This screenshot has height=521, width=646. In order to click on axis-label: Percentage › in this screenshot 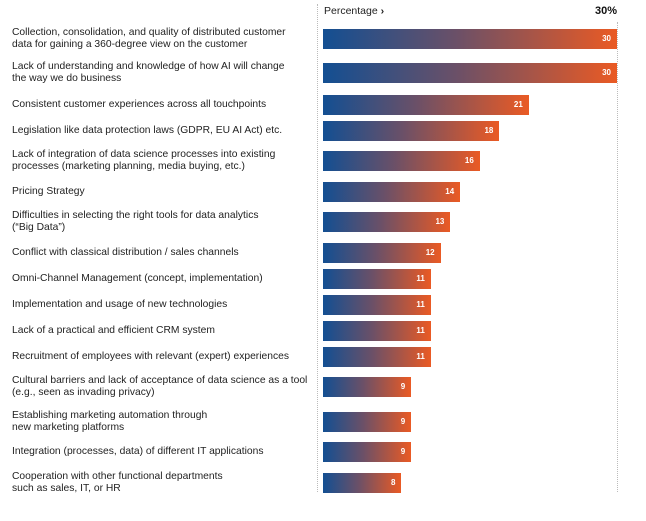, I will do `click(354, 11)`.